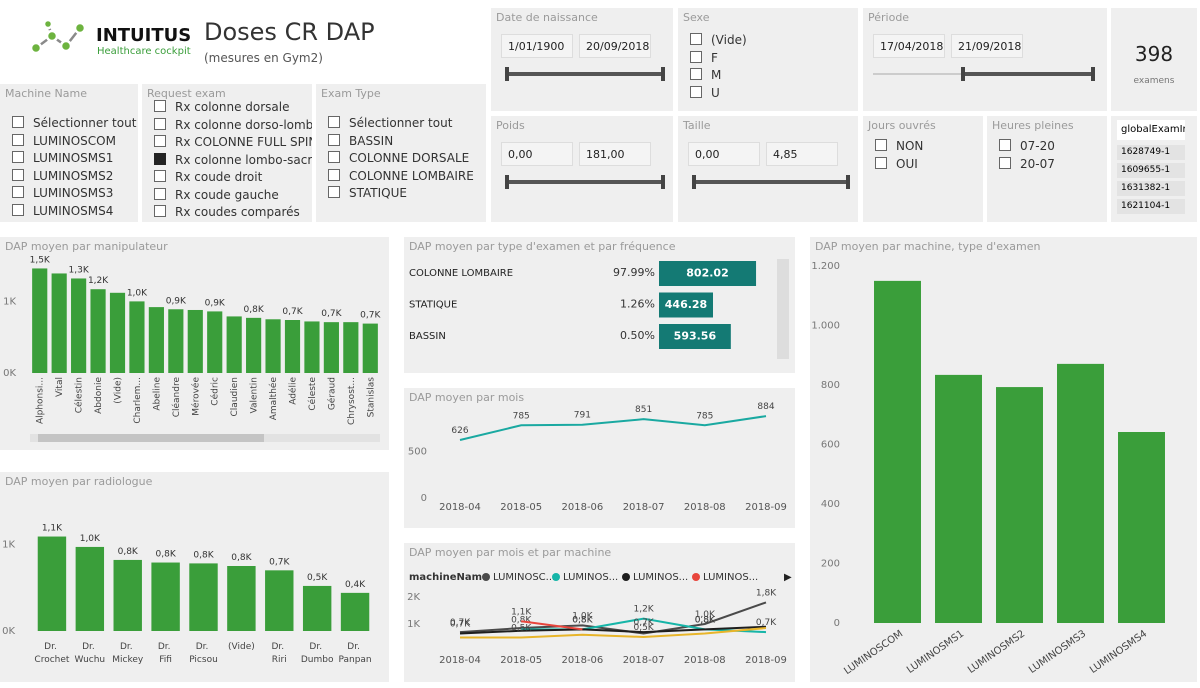 This screenshot has width=1200, height=688. Describe the element at coordinates (695, 336) in the screenshot. I see `data-bar` at that location.